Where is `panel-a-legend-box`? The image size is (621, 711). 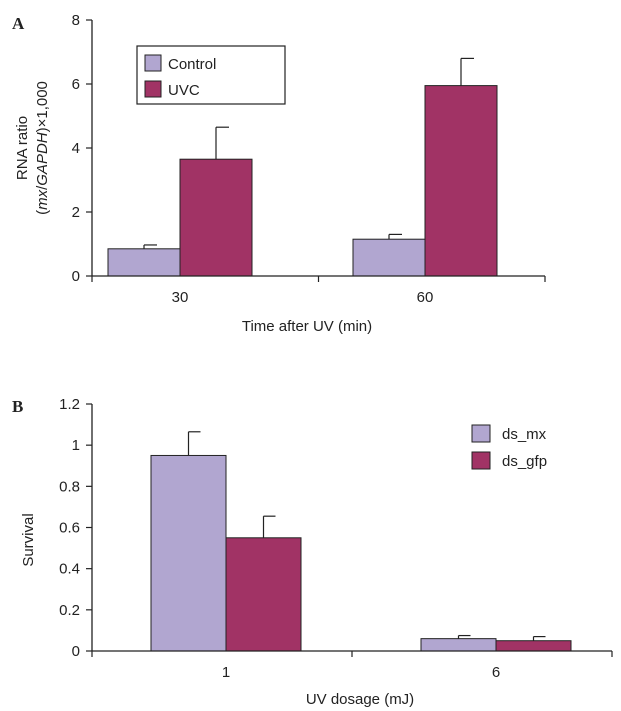
panel-a-legend-box is located at coordinates (211, 75).